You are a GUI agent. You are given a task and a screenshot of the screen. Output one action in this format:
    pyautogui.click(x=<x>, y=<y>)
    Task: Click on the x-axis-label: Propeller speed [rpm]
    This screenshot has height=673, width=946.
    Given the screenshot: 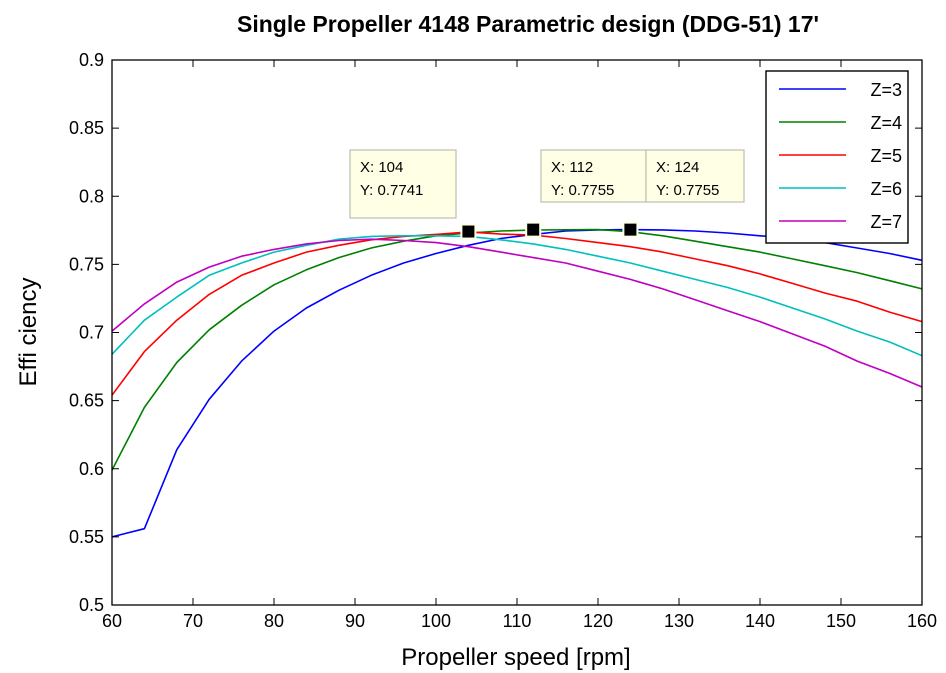 What is the action you would take?
    pyautogui.click(x=515, y=657)
    